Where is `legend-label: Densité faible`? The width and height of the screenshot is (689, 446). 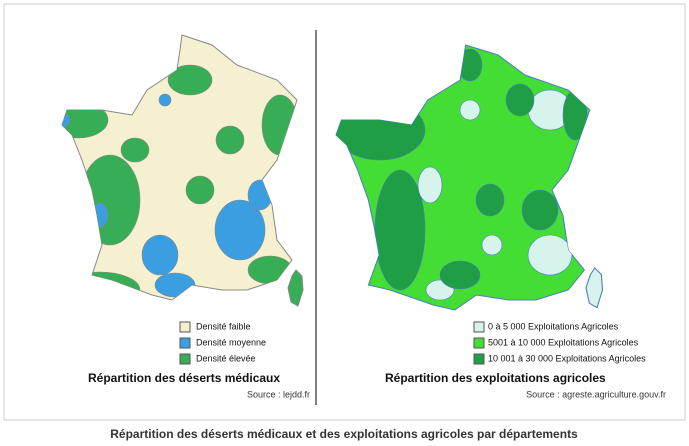 legend-label: Densité faible is located at coordinates (223, 326).